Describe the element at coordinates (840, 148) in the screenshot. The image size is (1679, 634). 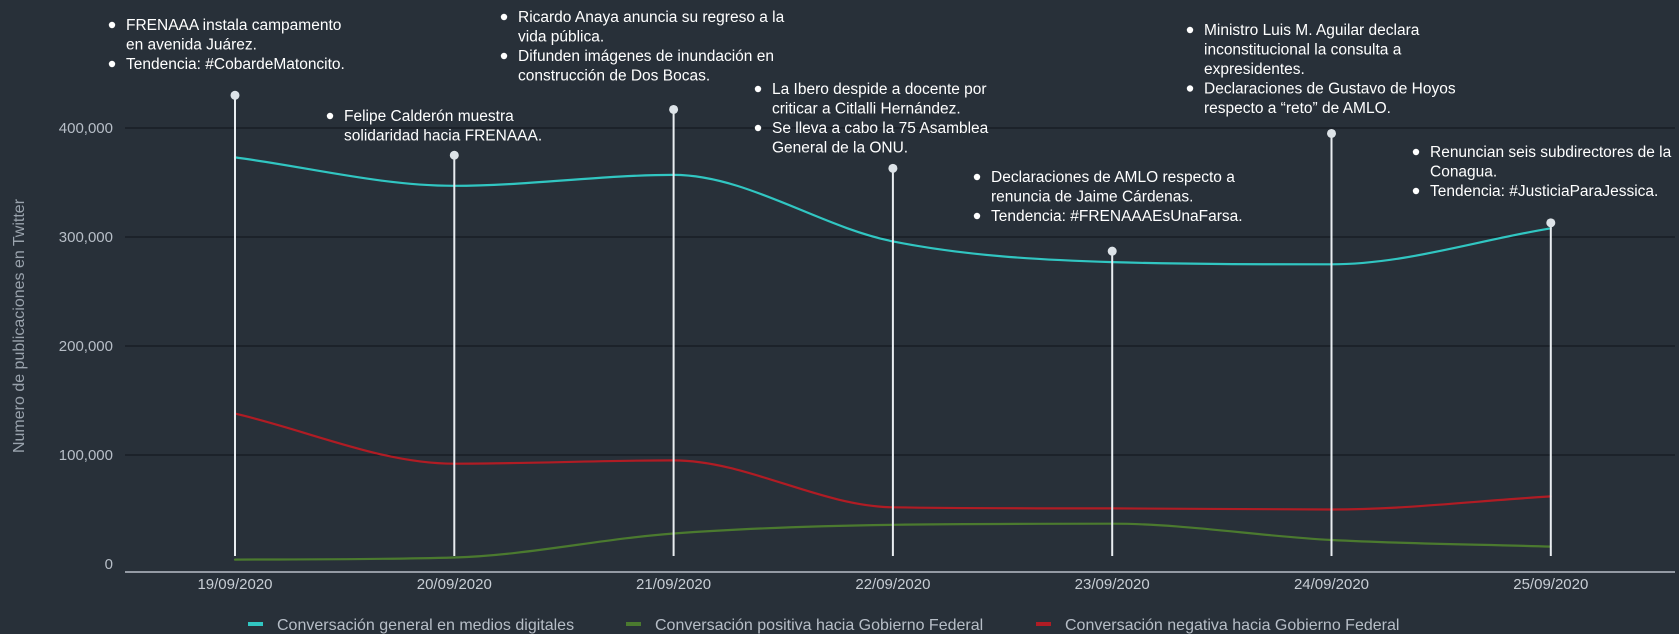
I see `annotation-text: General de la ONU.` at that location.